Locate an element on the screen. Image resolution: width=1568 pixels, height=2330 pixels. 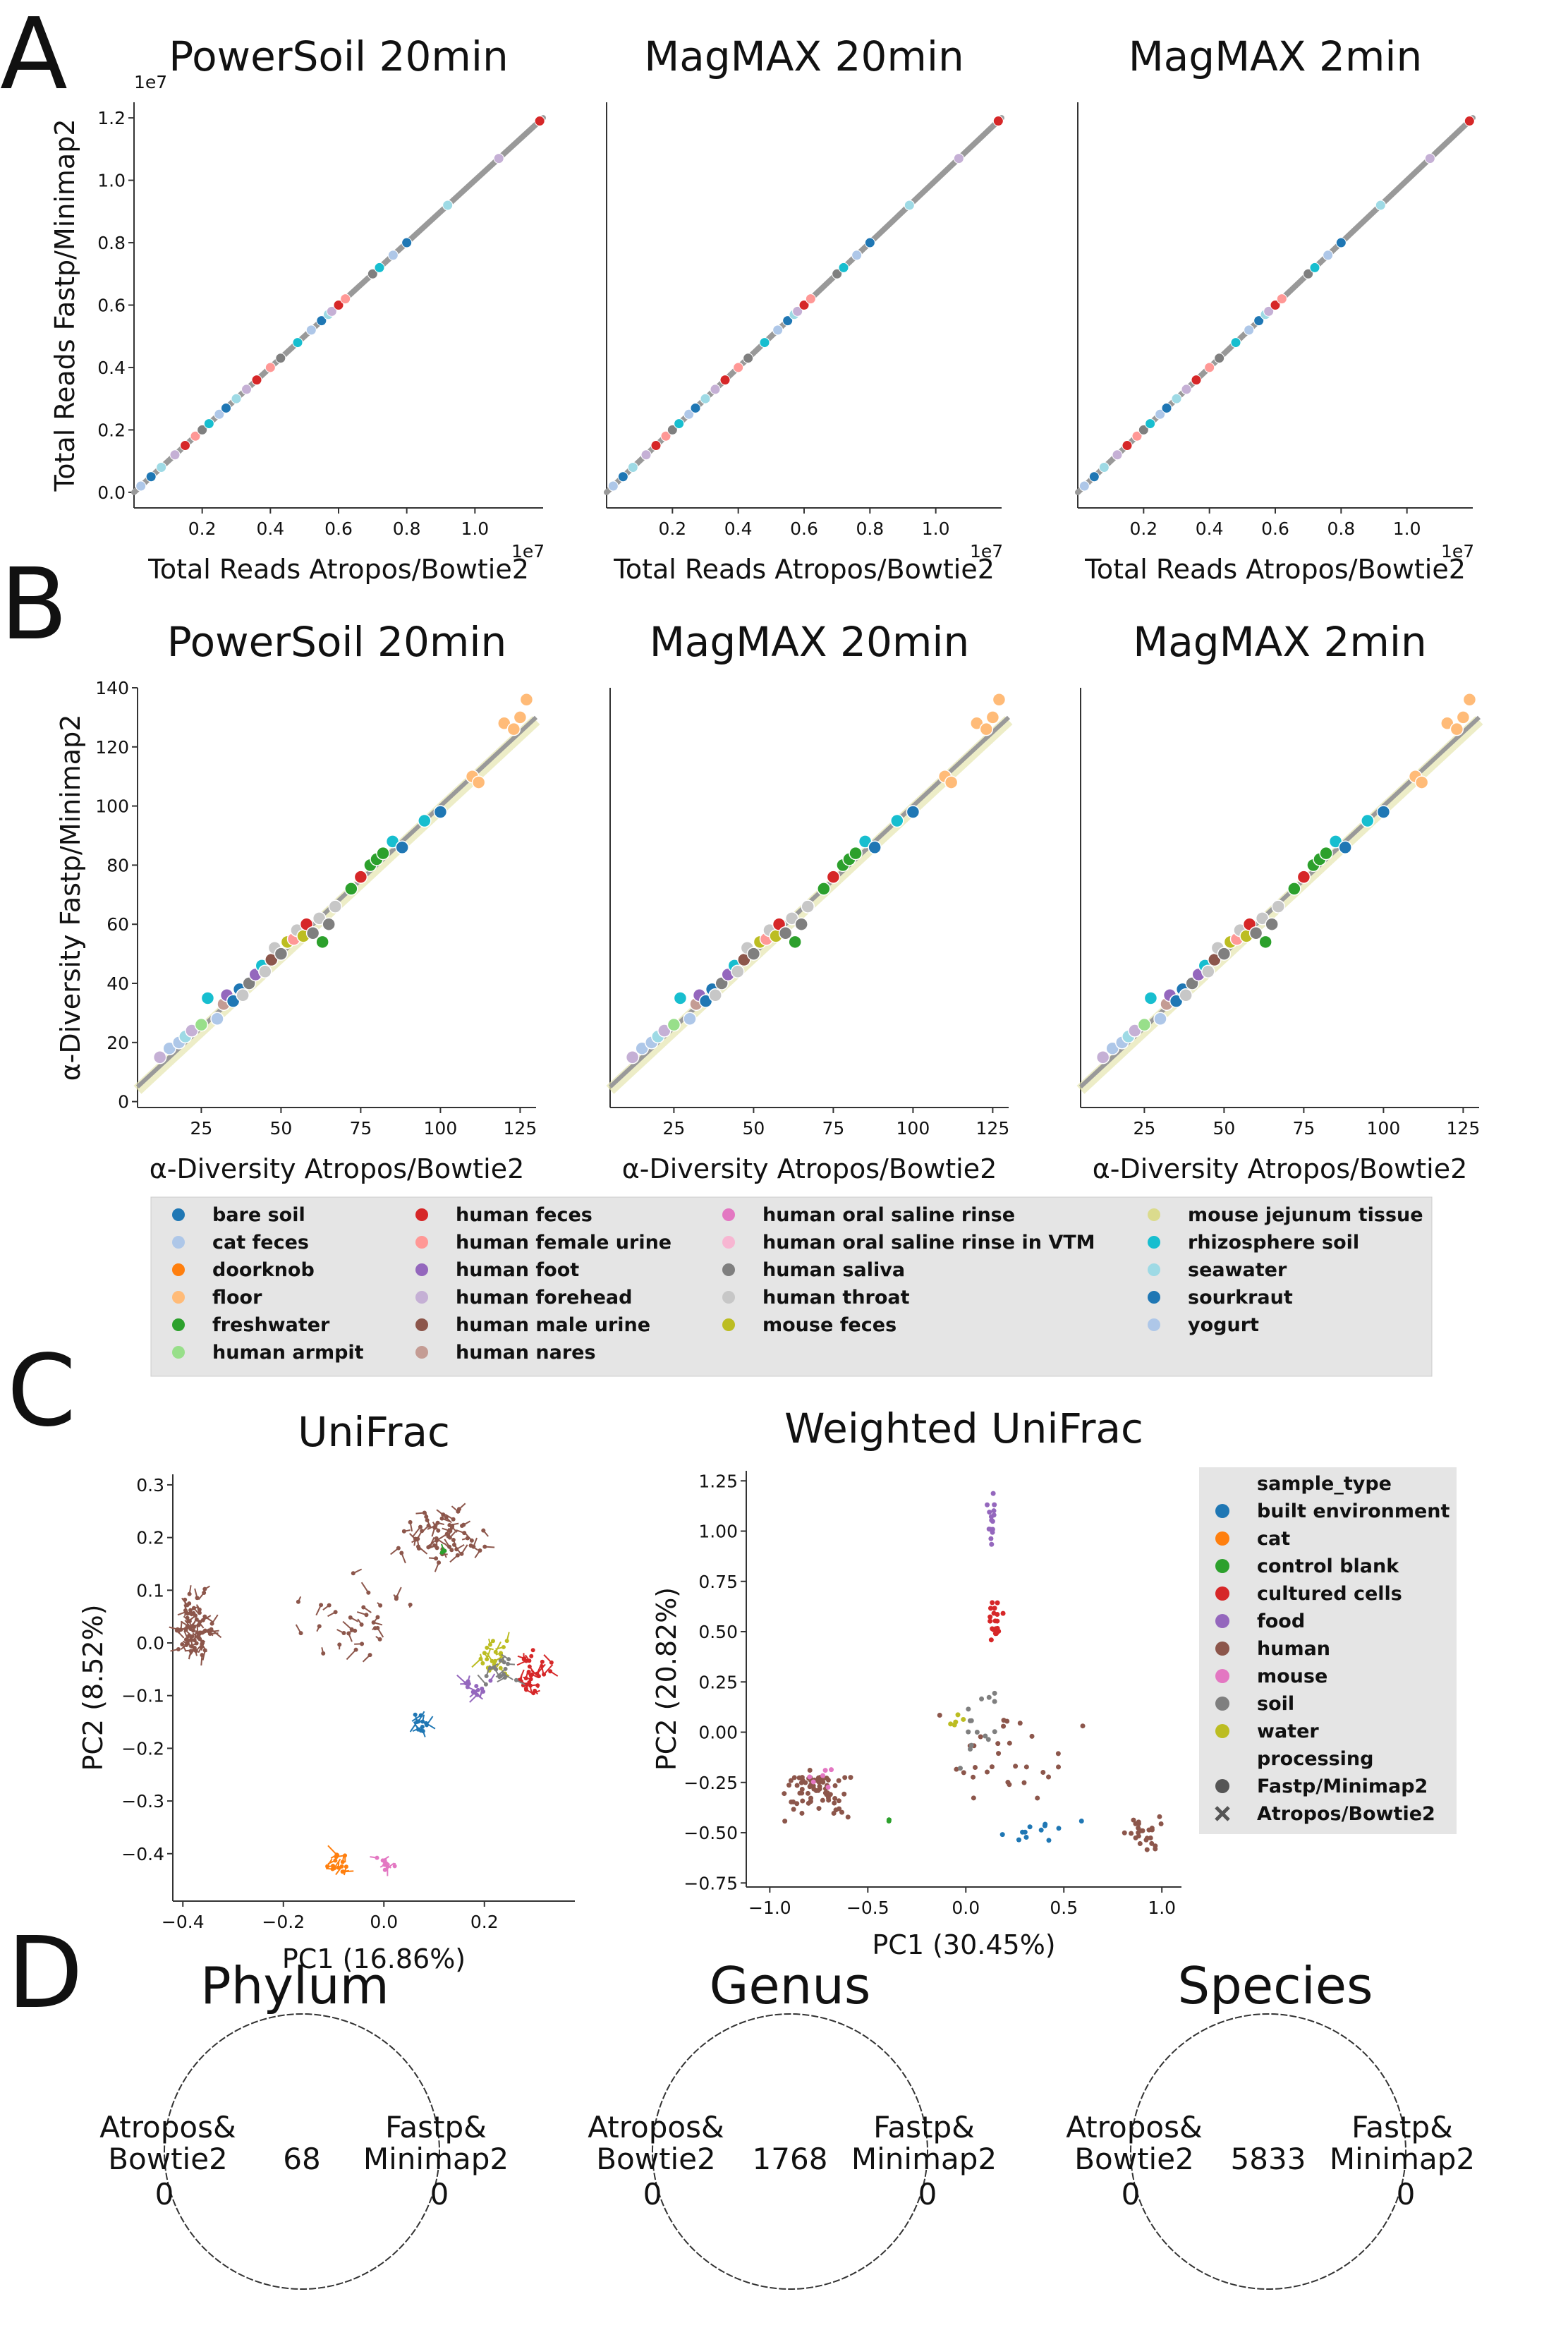
y-tick-label: 80 is located at coordinates (118, 865).